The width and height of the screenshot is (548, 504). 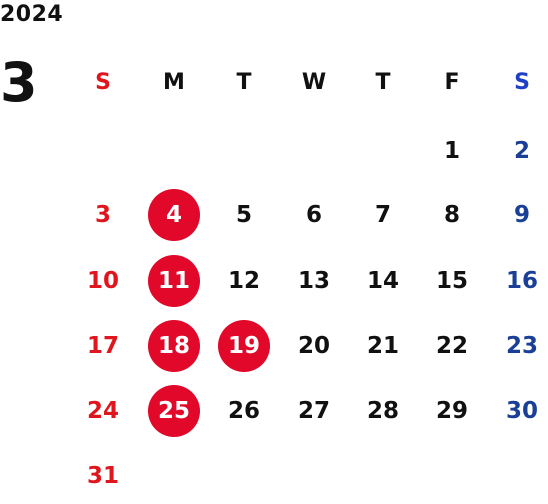 What do you see at coordinates (102, 215) in the screenshot?
I see `day-cell: 3` at bounding box center [102, 215].